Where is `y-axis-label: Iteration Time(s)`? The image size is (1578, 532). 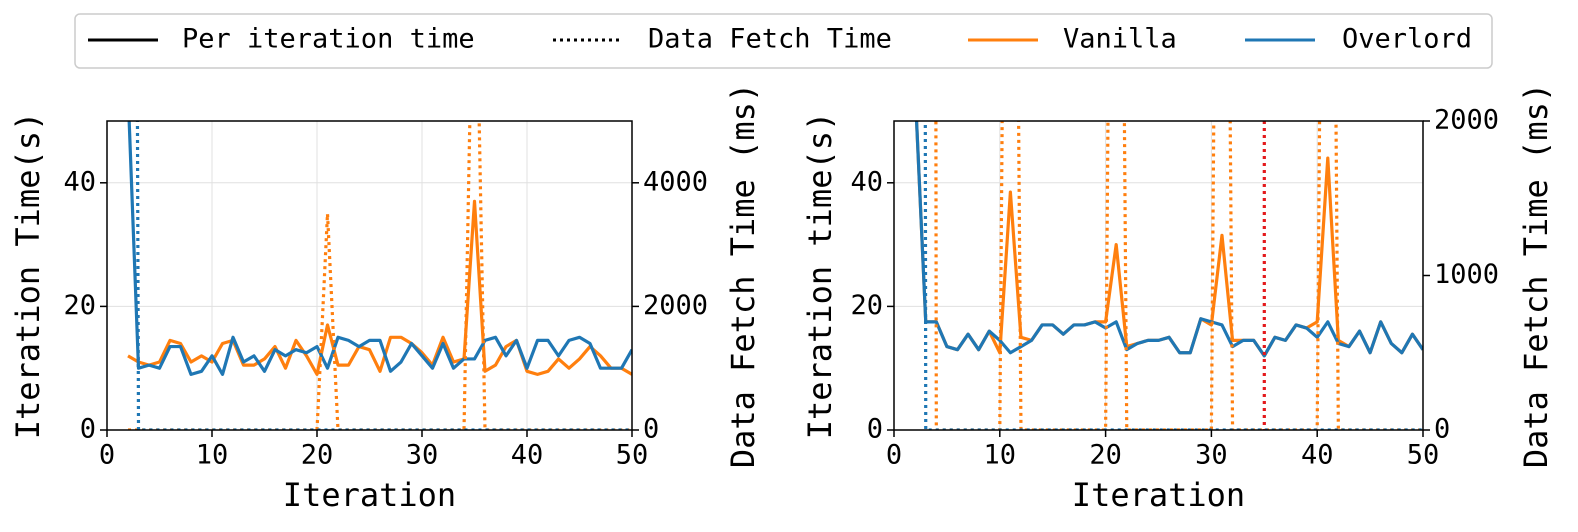 y-axis-label: Iteration Time(s) is located at coordinates (28, 276).